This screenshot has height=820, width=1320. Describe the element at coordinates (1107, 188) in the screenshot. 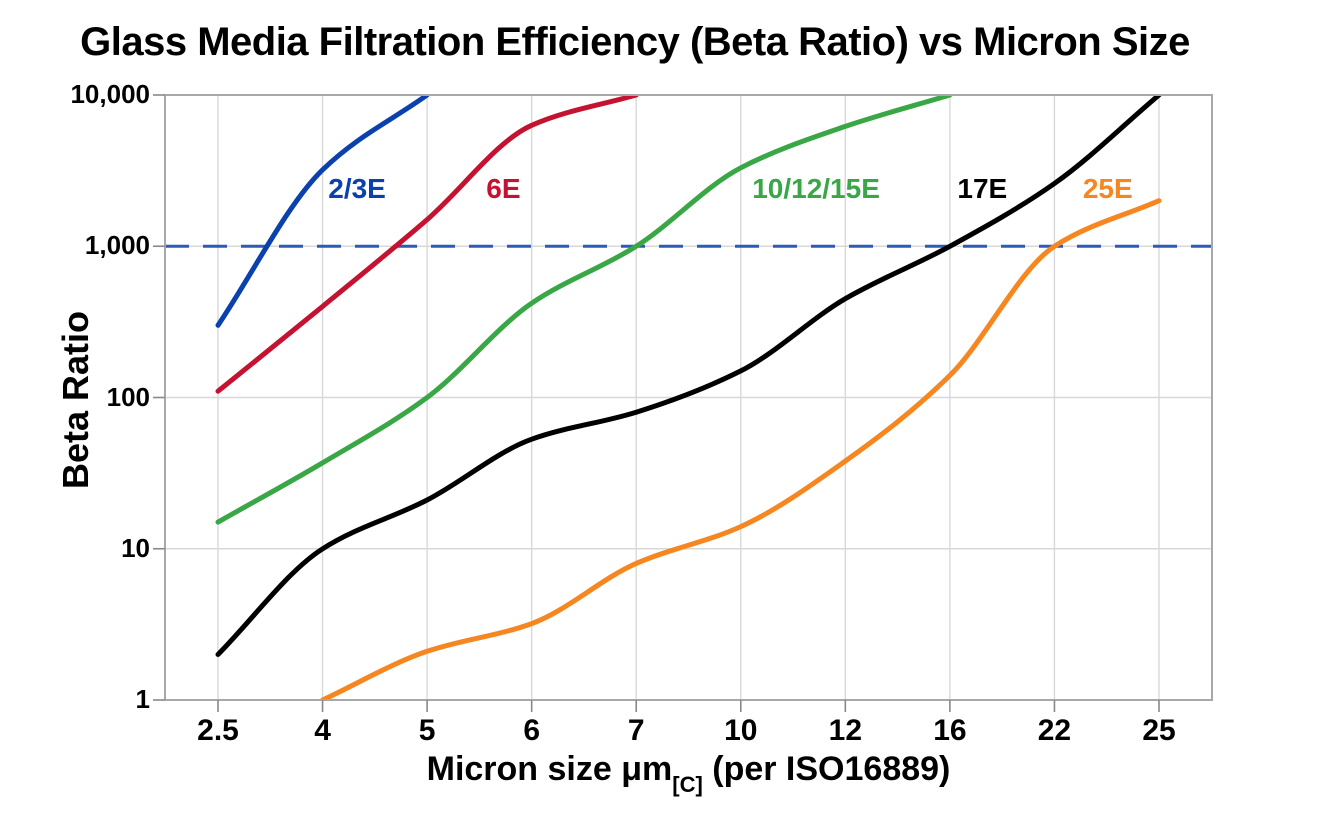

I see `curve-label-25E: 25E` at that location.